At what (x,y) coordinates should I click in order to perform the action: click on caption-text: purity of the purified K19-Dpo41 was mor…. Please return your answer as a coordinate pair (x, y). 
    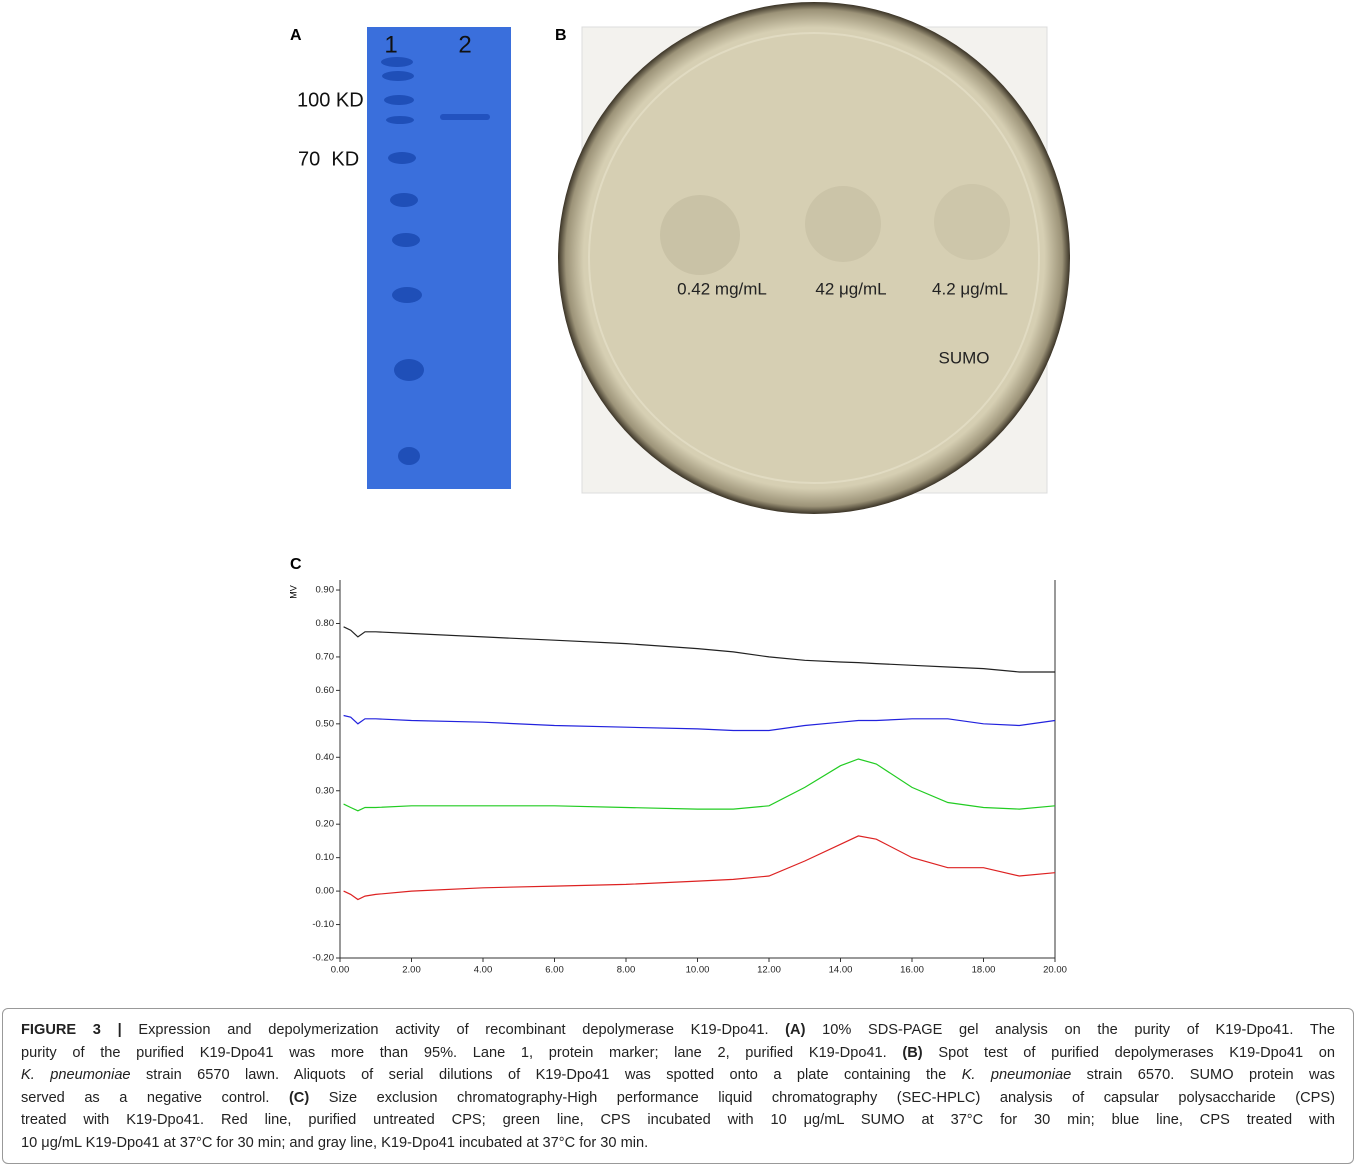
    Looking at the image, I should click on (462, 1052).